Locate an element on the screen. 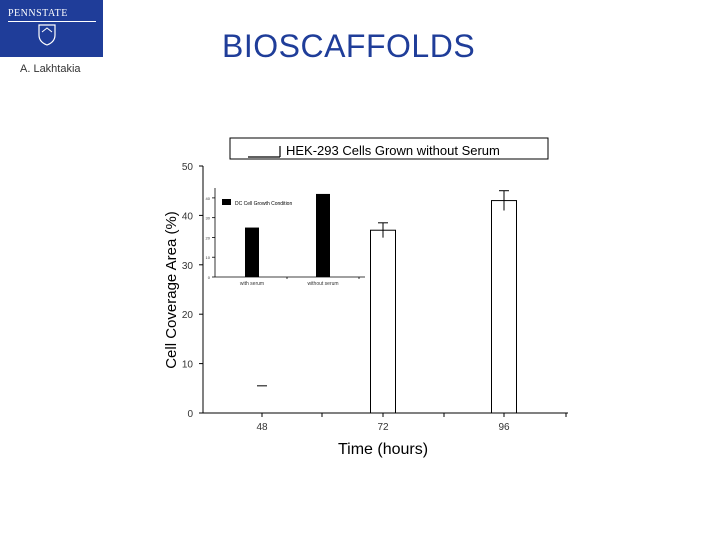 The image size is (720, 540). inset-legend-label: DC Cell Growth Condition is located at coordinates (263, 204).